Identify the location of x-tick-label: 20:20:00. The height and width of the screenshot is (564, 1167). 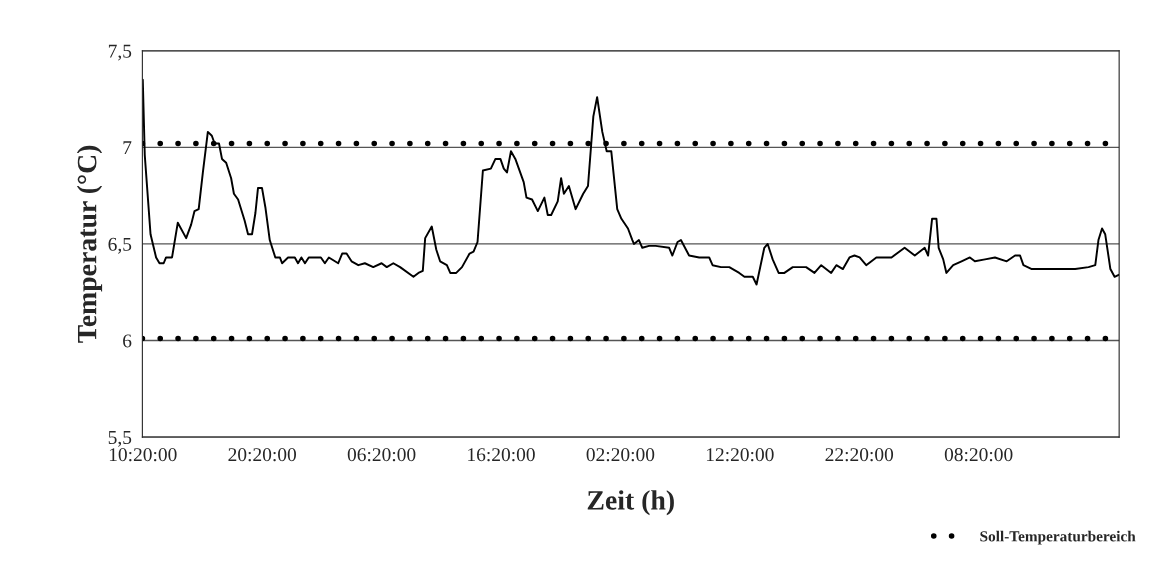
(262, 455).